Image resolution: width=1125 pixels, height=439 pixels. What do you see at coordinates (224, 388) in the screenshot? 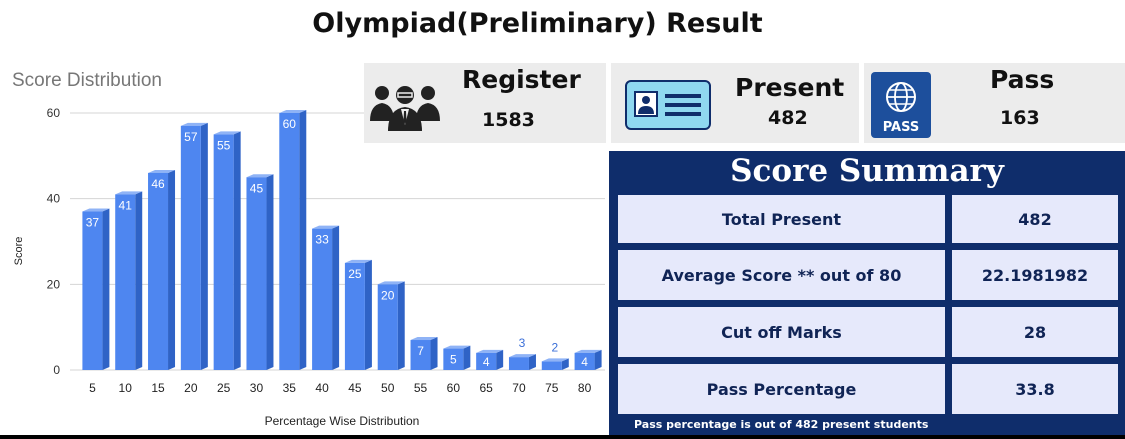
I see `x-tick-label: 25` at bounding box center [224, 388].